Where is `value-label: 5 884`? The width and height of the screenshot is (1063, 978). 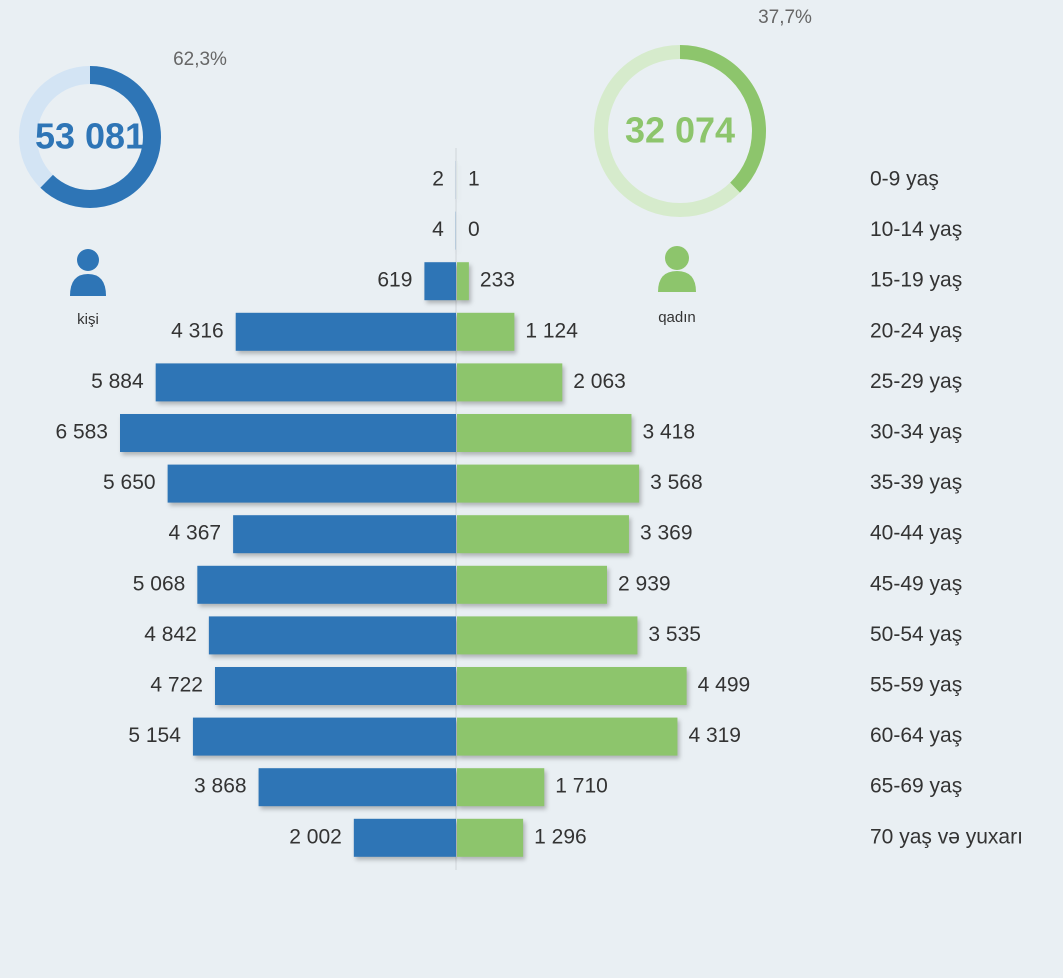
value-label: 5 884 is located at coordinates (117, 381).